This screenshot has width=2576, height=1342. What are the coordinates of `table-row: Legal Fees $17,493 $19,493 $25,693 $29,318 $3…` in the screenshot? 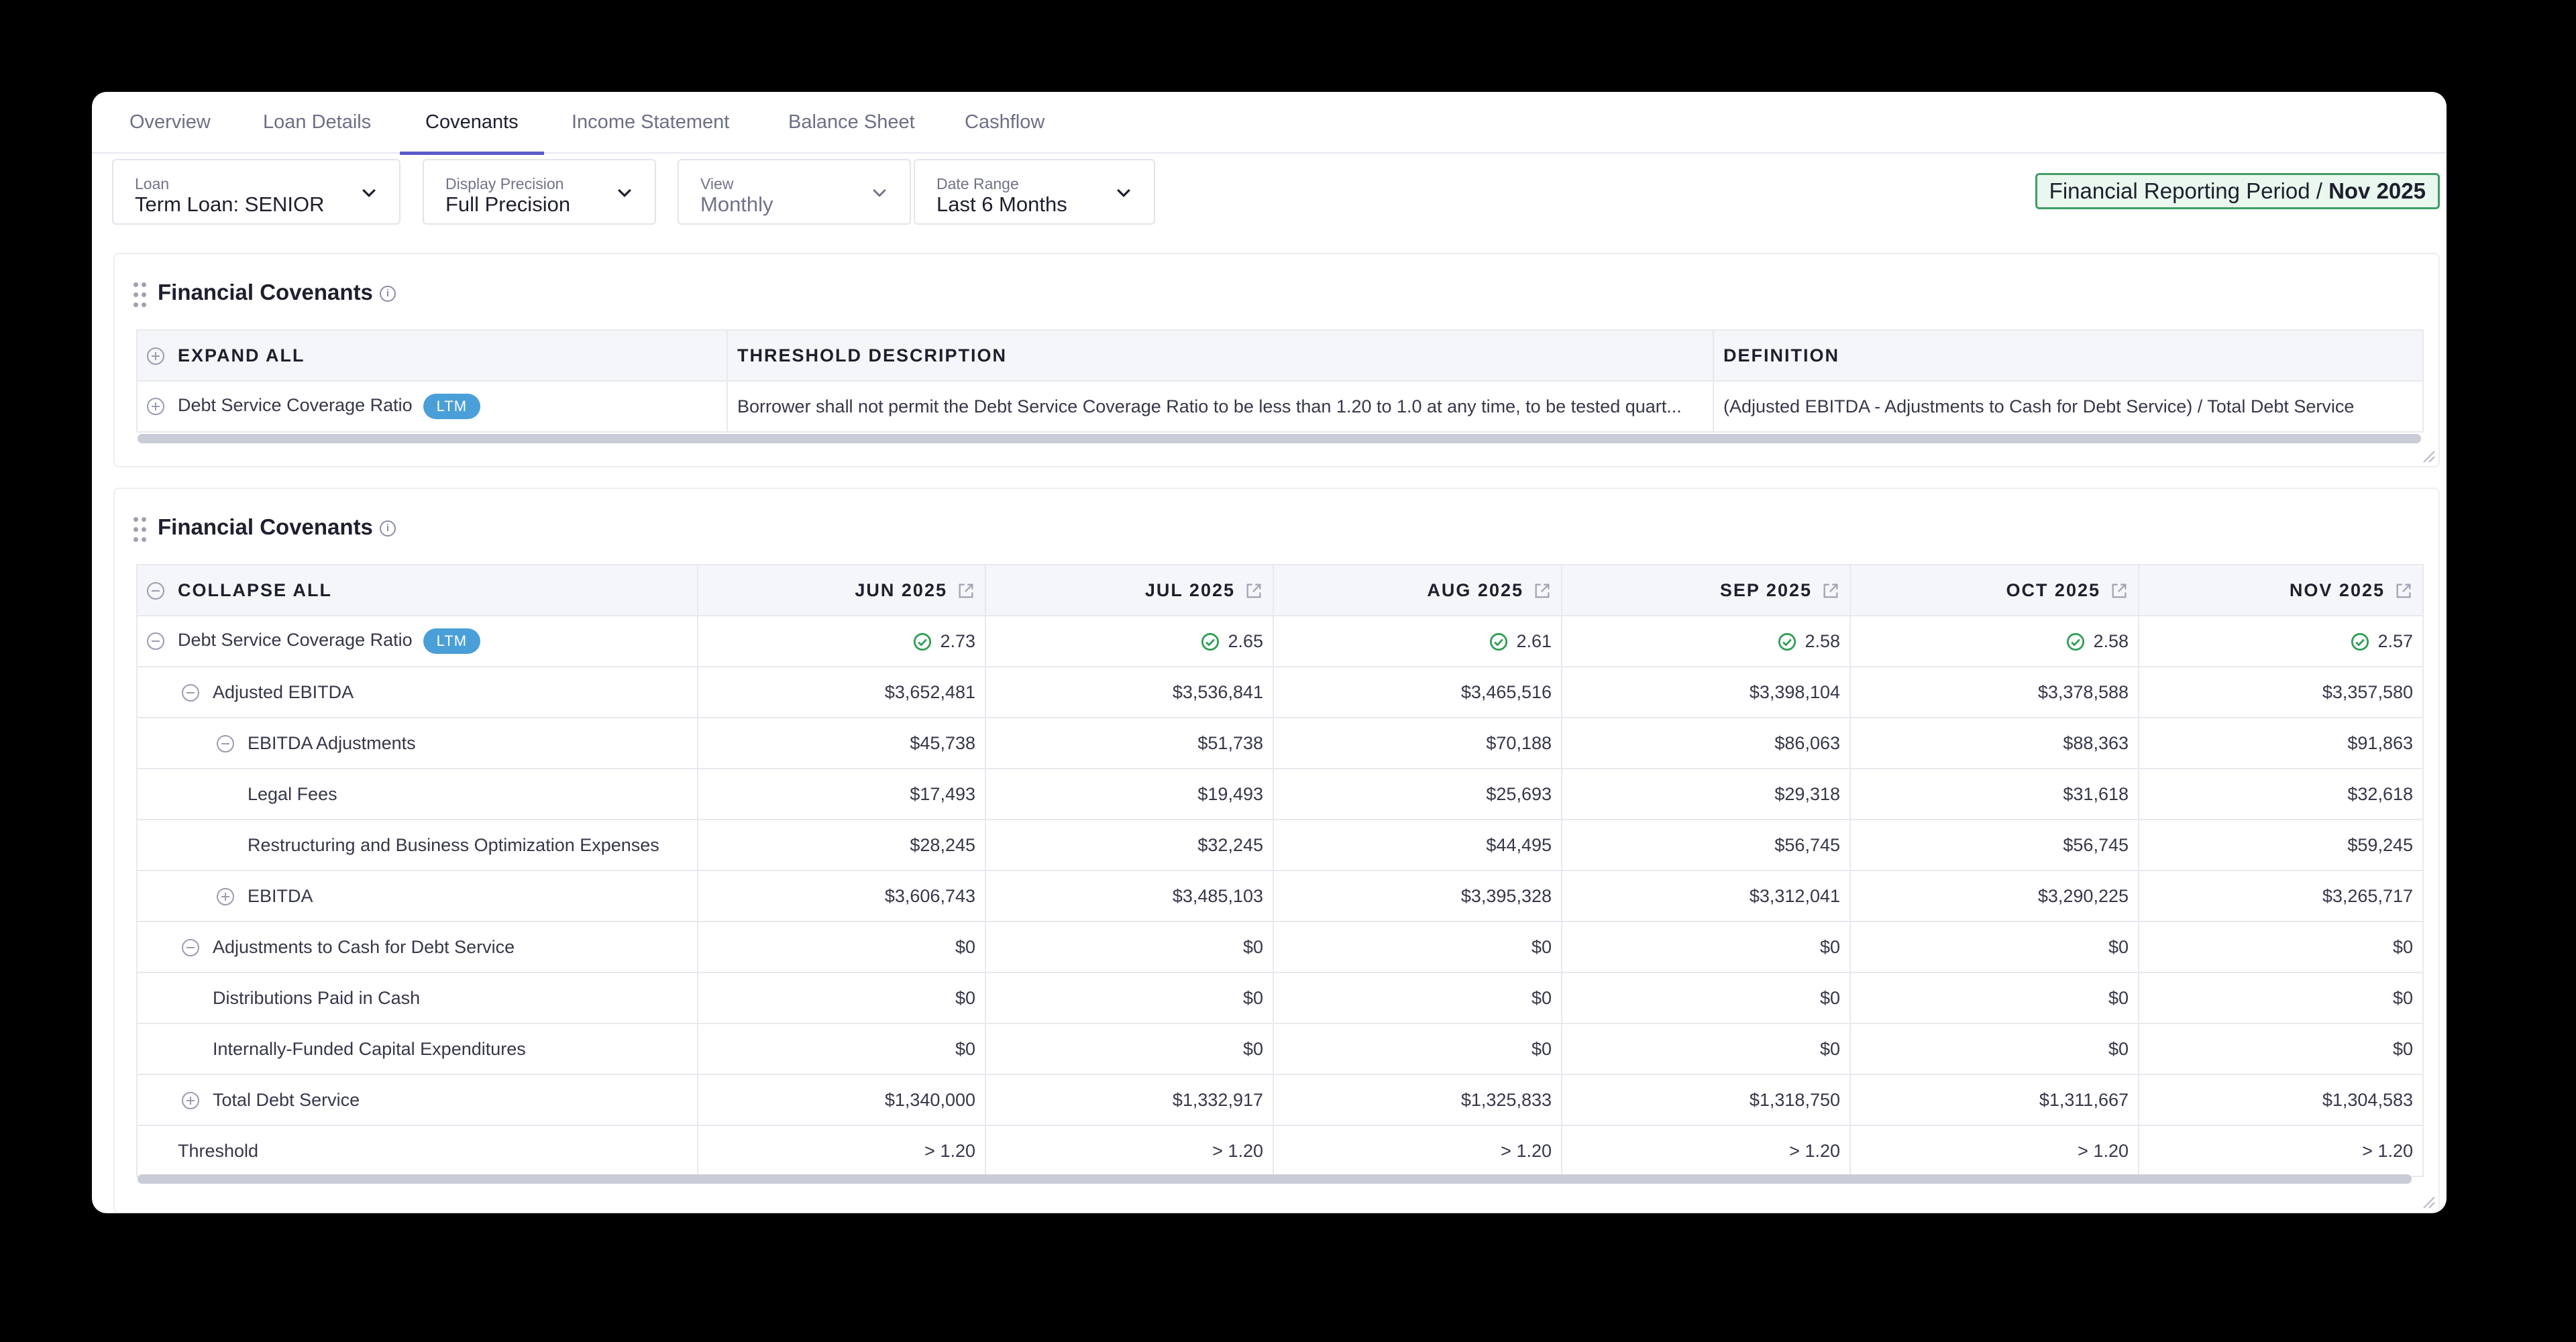 It's located at (1280, 794).